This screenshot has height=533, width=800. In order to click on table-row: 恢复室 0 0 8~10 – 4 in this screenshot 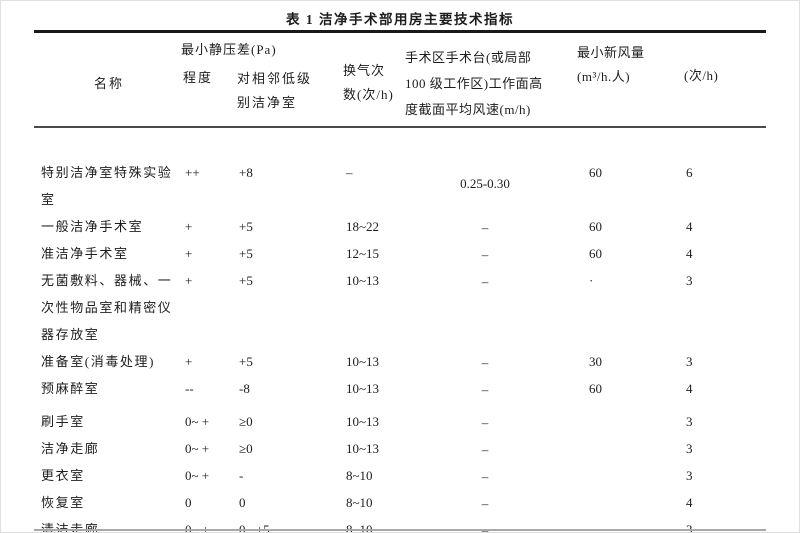, I will do `click(400, 502)`.